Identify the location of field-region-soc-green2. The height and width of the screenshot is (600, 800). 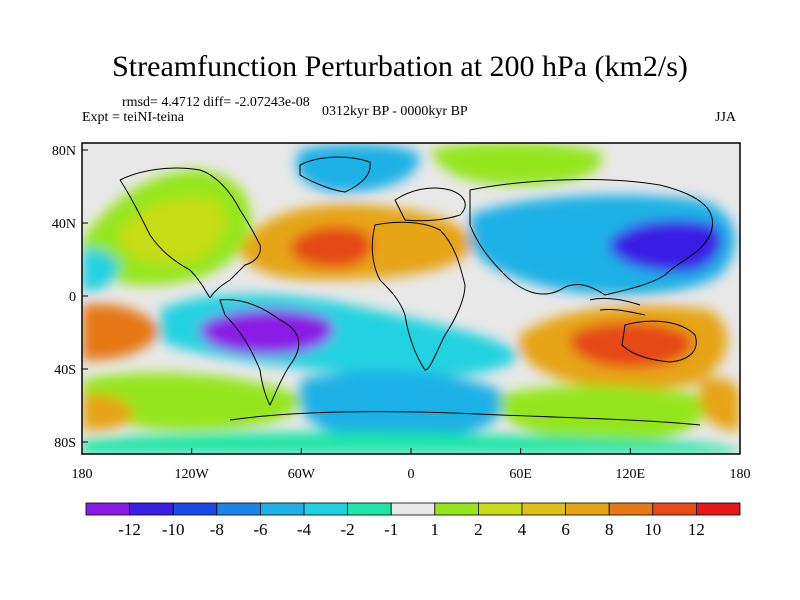
(603, 415).